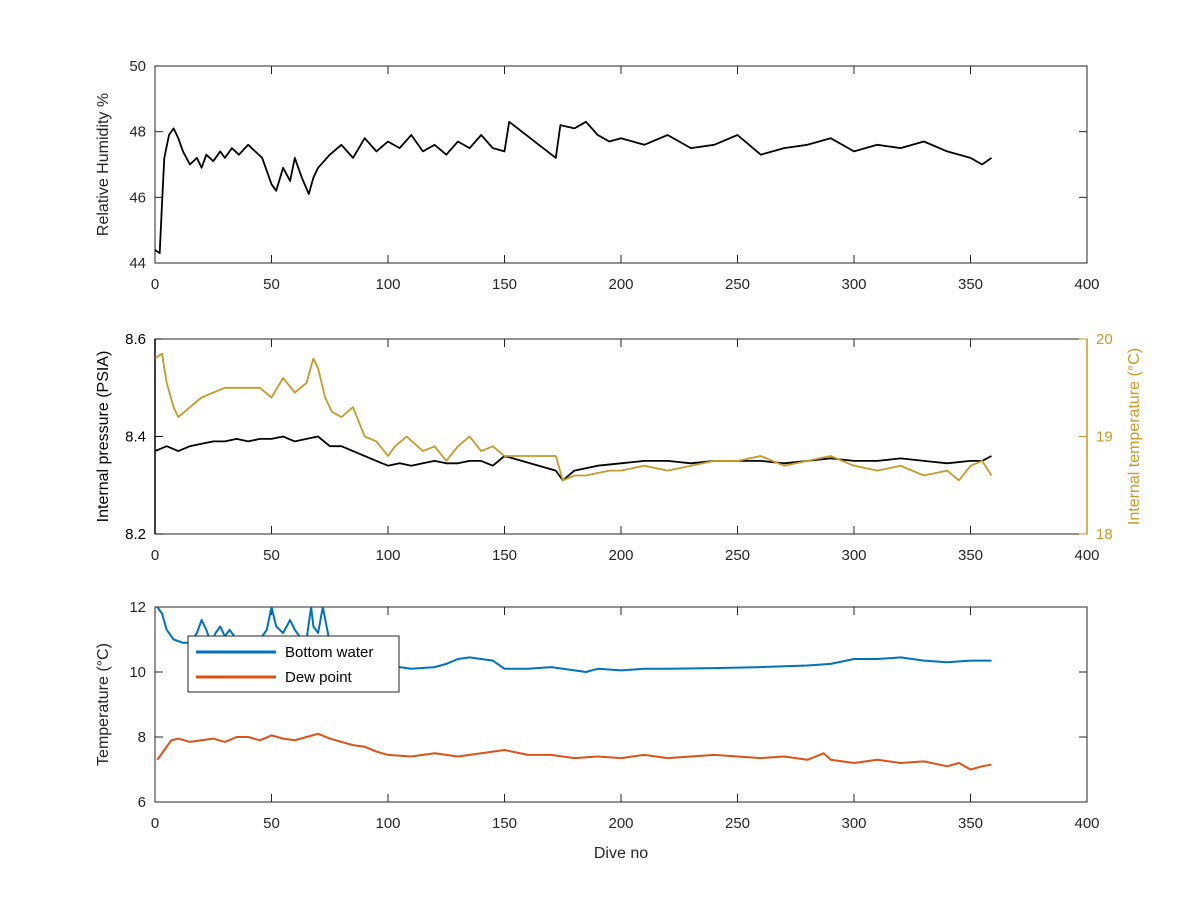  Describe the element at coordinates (293, 664) in the screenshot. I see `legend-box` at that location.